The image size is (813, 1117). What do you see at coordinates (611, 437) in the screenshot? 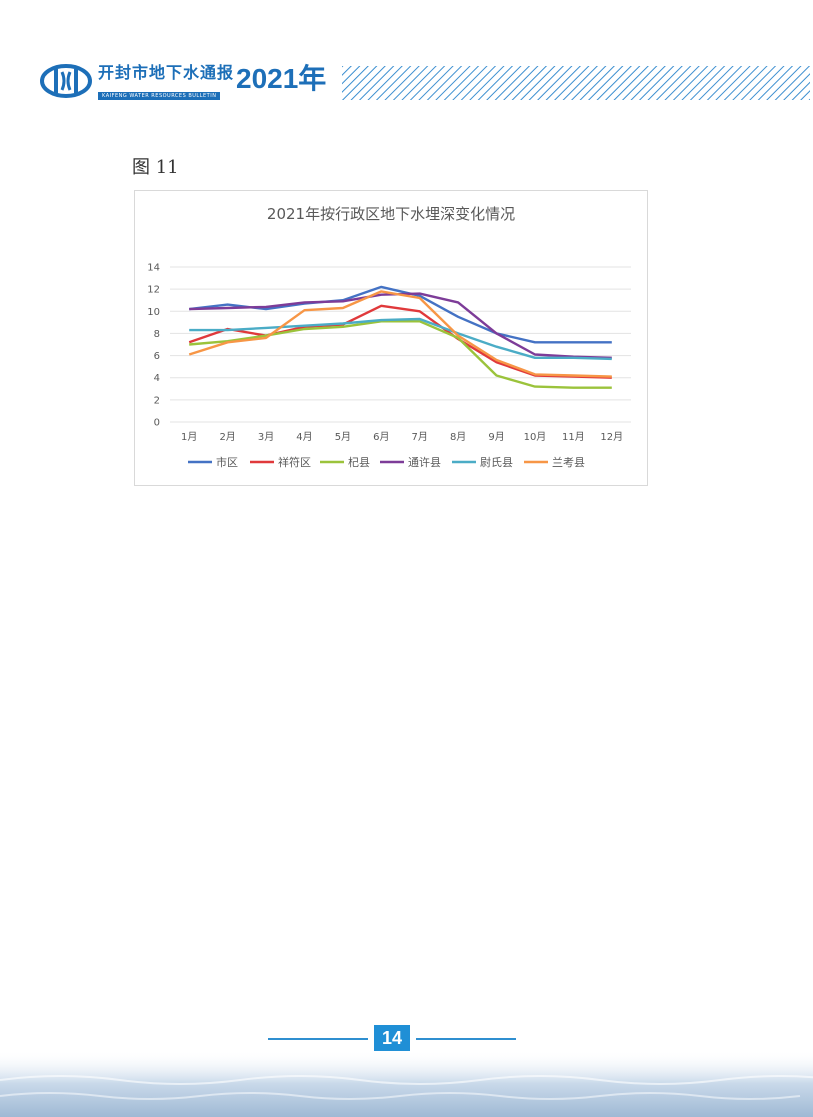
I see `x-tick-label: 12月` at bounding box center [611, 437].